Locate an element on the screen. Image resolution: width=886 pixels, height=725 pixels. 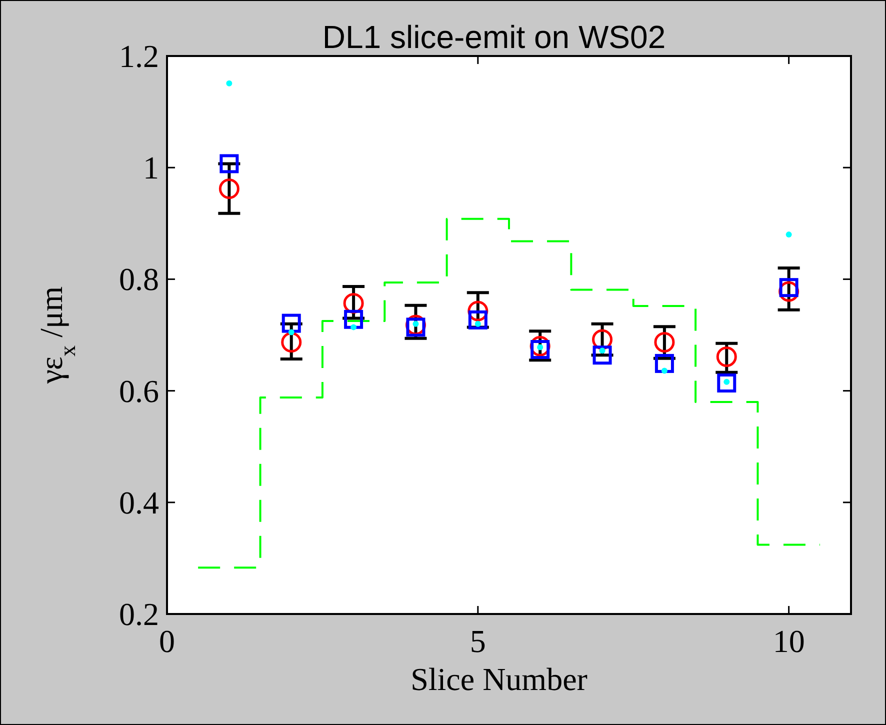
y-tick-label: 0.2 is located at coordinates (139, 614).